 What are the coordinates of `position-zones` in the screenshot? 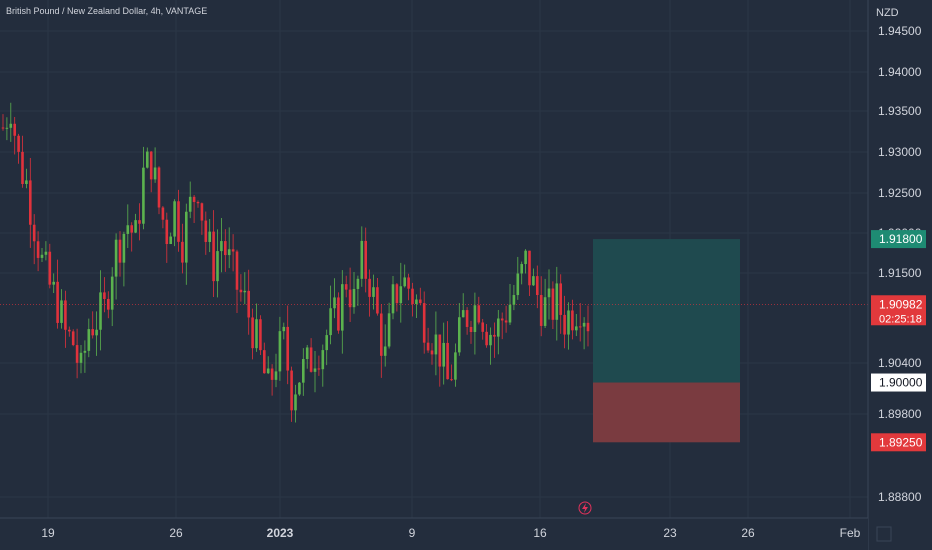 It's located at (666, 341).